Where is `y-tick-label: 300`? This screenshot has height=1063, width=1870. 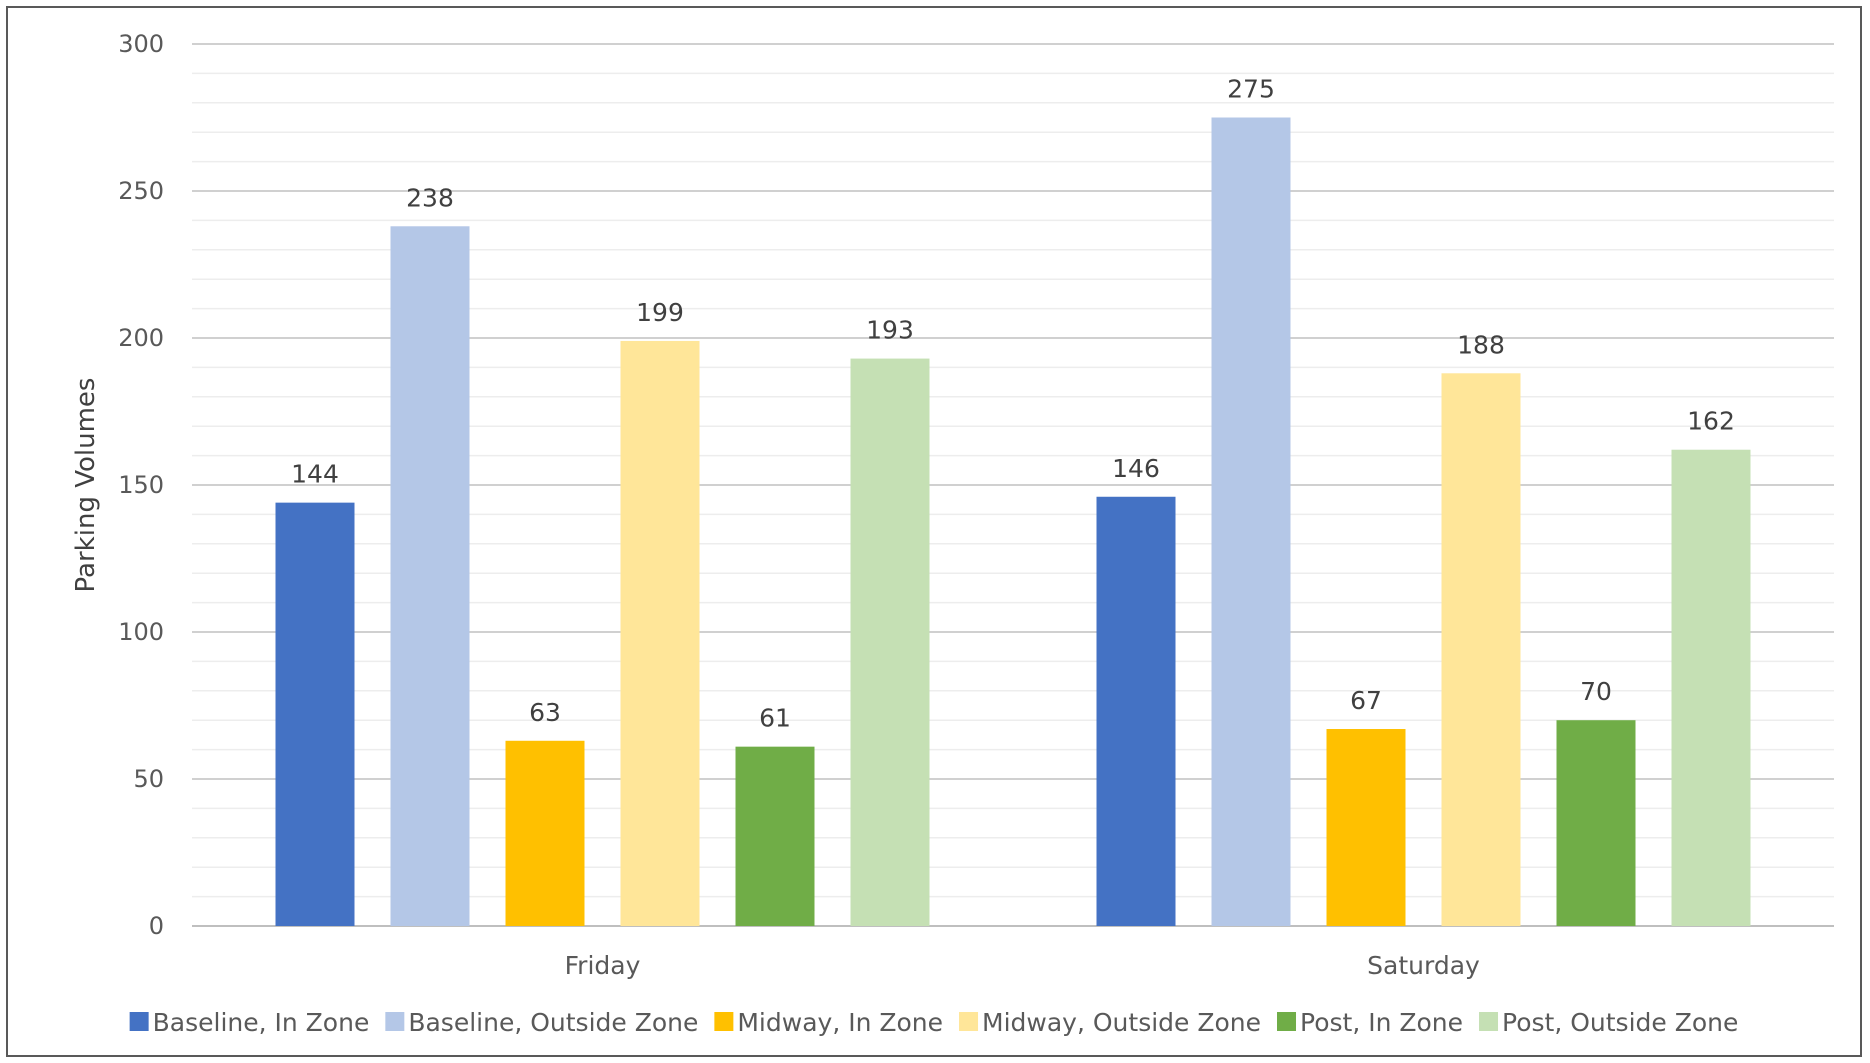
y-tick-label: 300 is located at coordinates (141, 44).